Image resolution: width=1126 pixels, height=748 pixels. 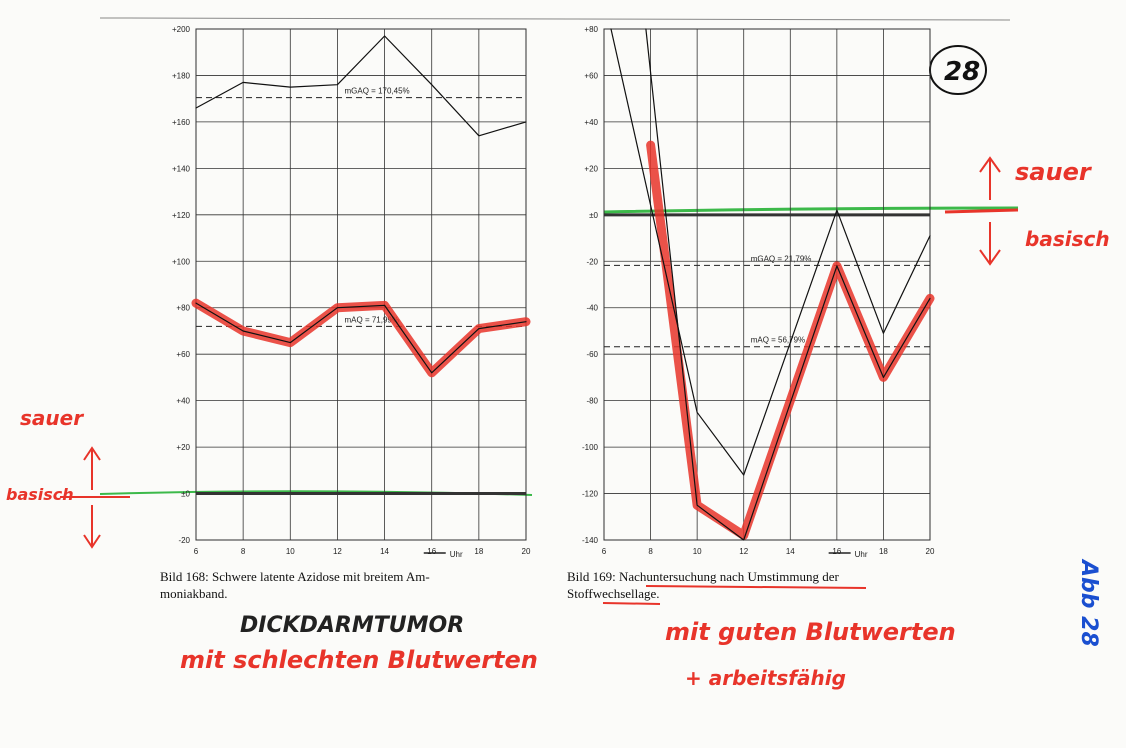 I want to click on y-tick-label: -100, so click(x=590, y=447).